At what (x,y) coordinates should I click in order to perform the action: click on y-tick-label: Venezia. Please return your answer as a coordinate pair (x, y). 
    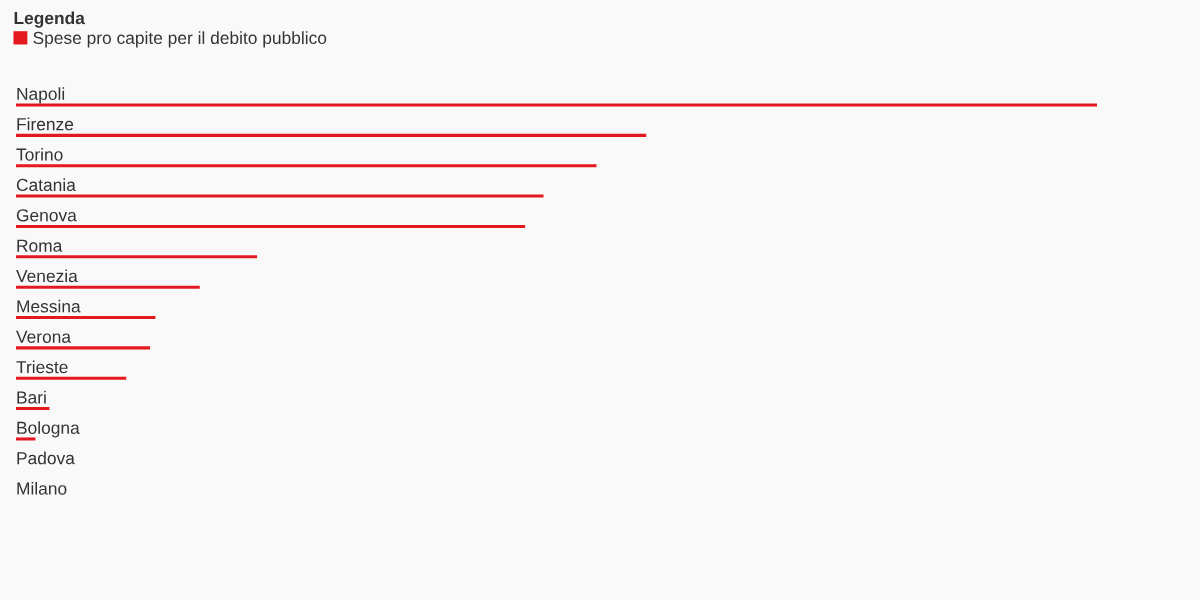
    Looking at the image, I should click on (47, 276).